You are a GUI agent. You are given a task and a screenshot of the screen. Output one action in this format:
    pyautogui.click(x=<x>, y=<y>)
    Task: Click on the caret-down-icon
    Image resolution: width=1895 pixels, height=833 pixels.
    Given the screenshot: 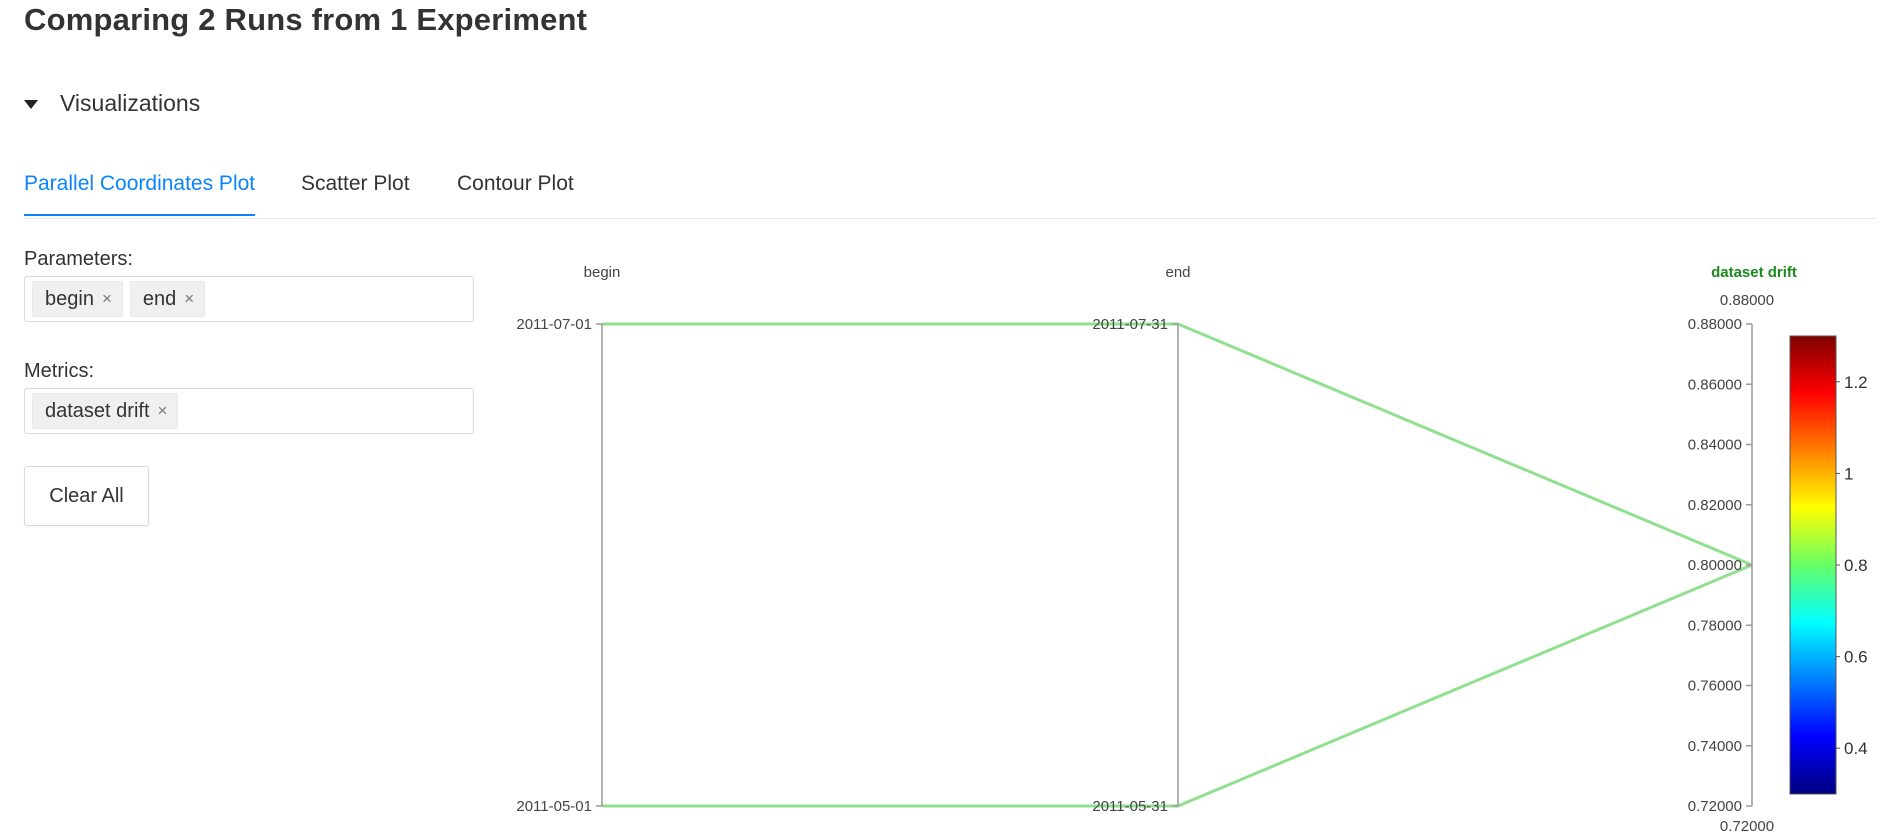 What is the action you would take?
    pyautogui.click(x=31, y=104)
    